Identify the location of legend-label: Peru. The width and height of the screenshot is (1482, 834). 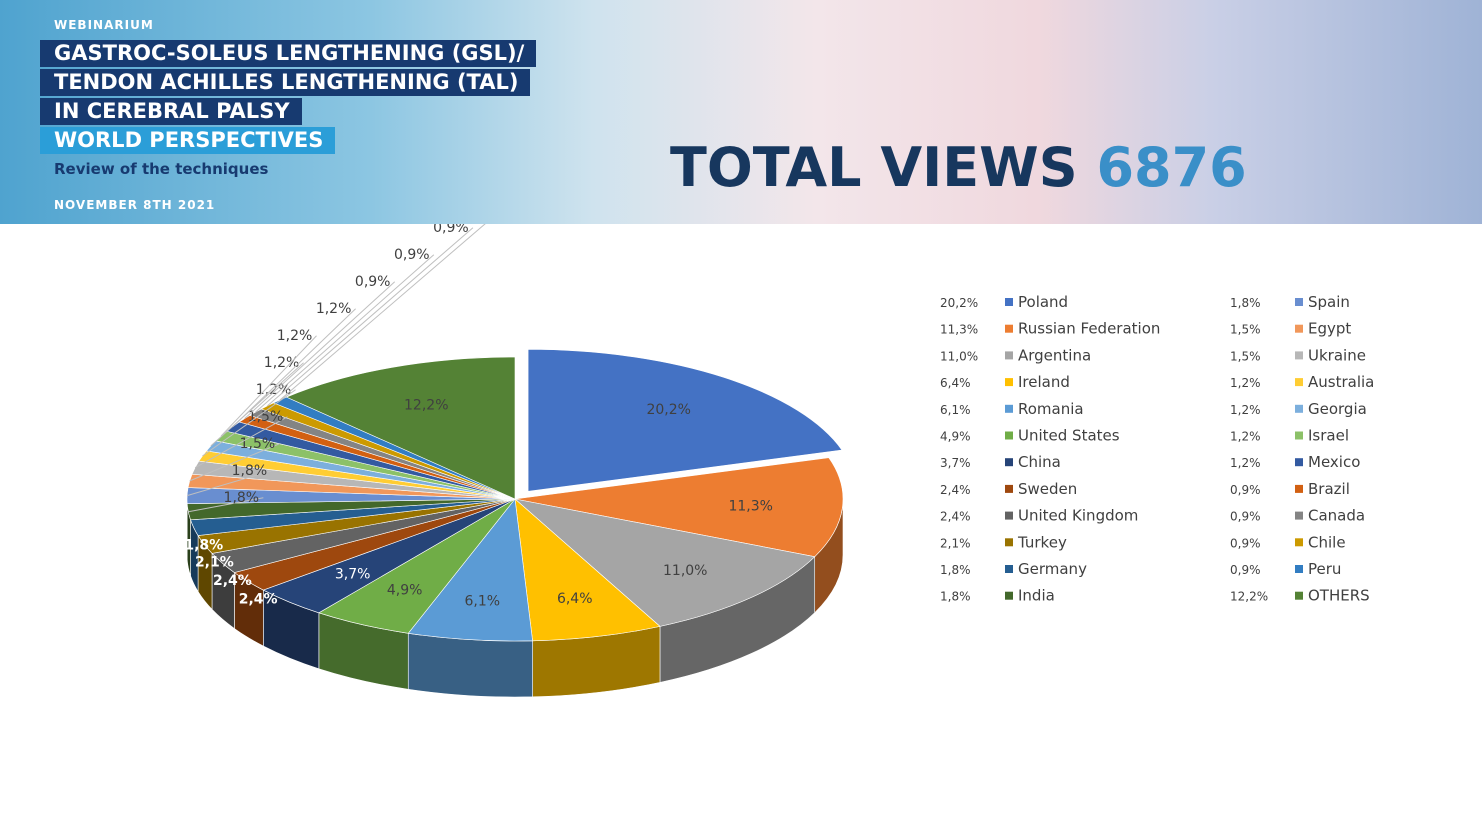
(1324, 569).